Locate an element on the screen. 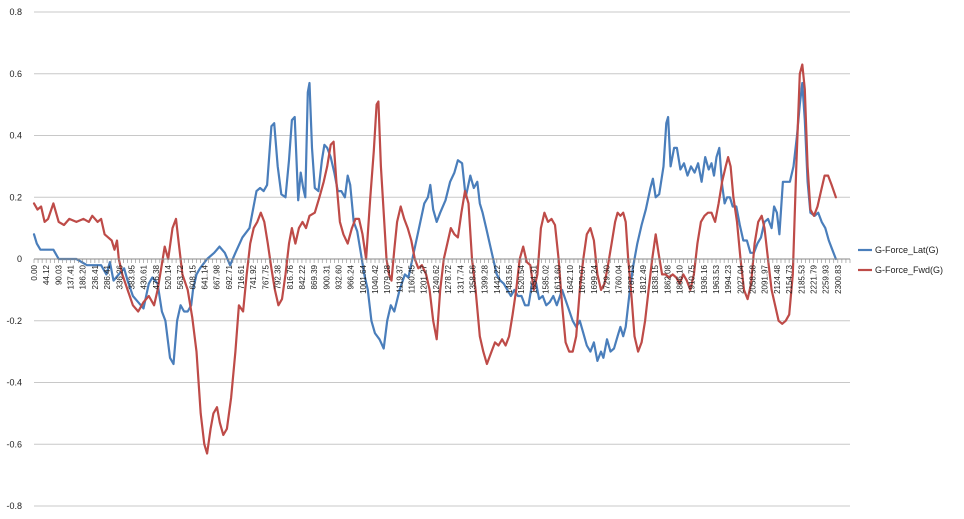 The height and width of the screenshot is (519, 964). x-tick-label: 641.14 is located at coordinates (205, 276).